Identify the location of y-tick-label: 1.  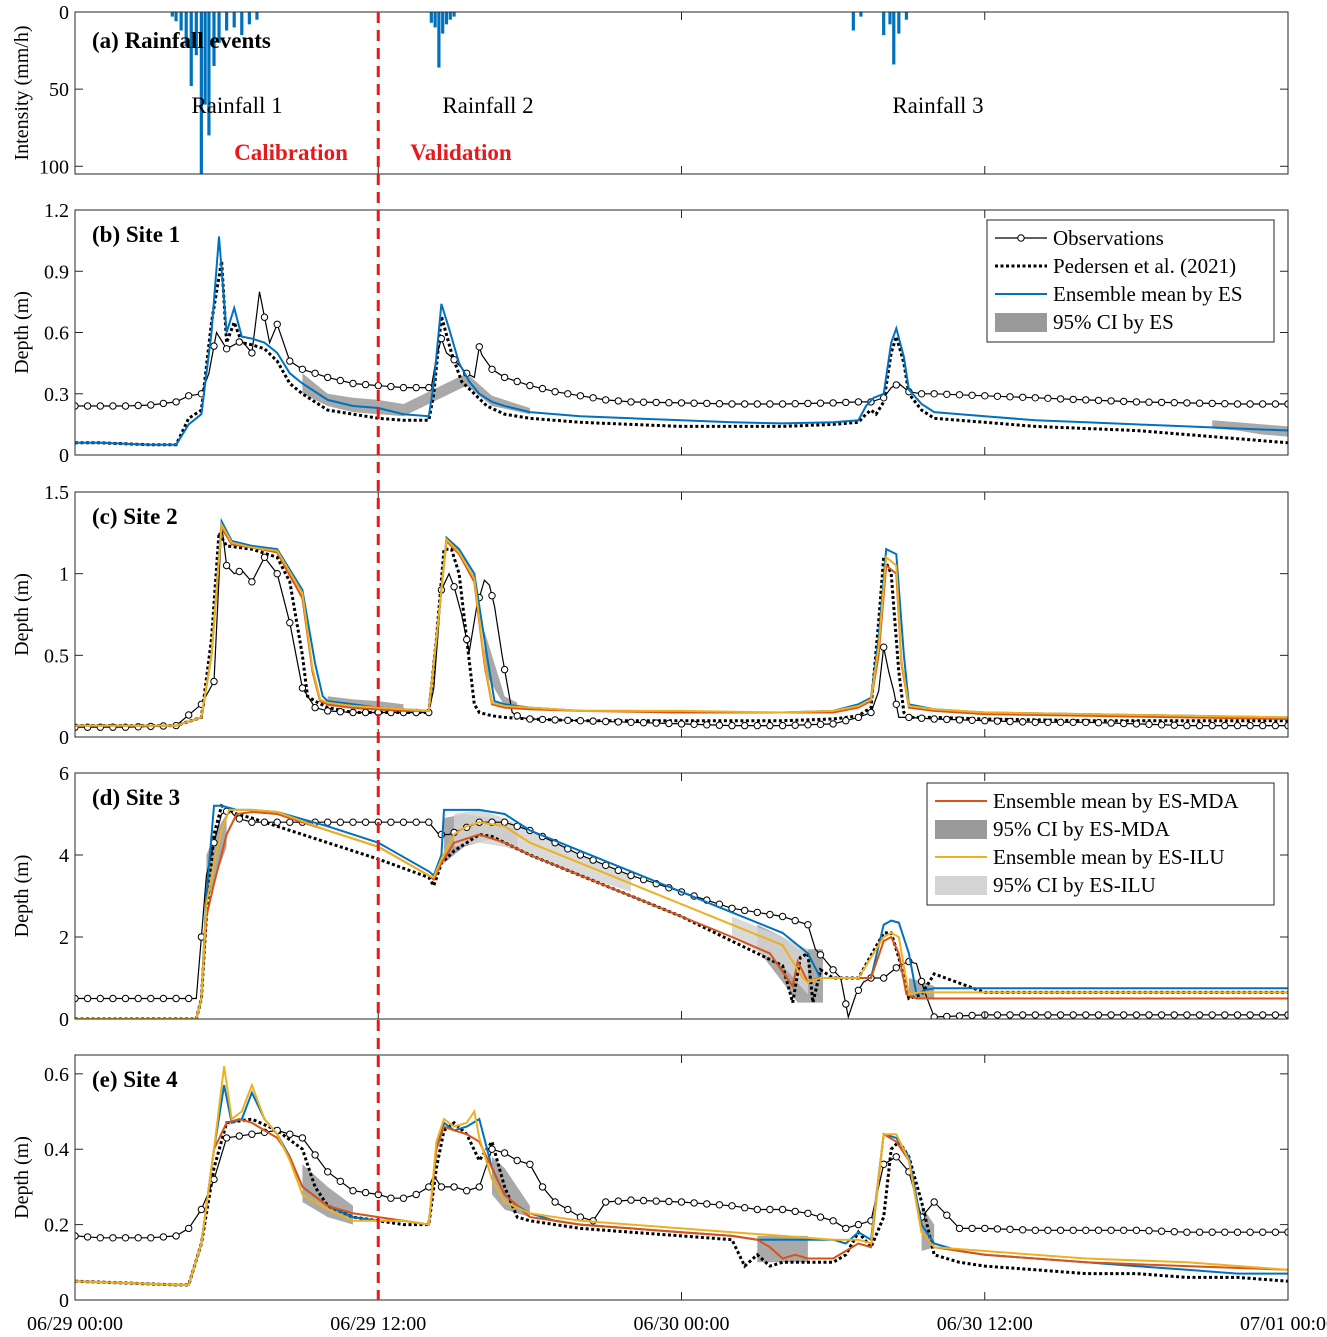
(64, 575).